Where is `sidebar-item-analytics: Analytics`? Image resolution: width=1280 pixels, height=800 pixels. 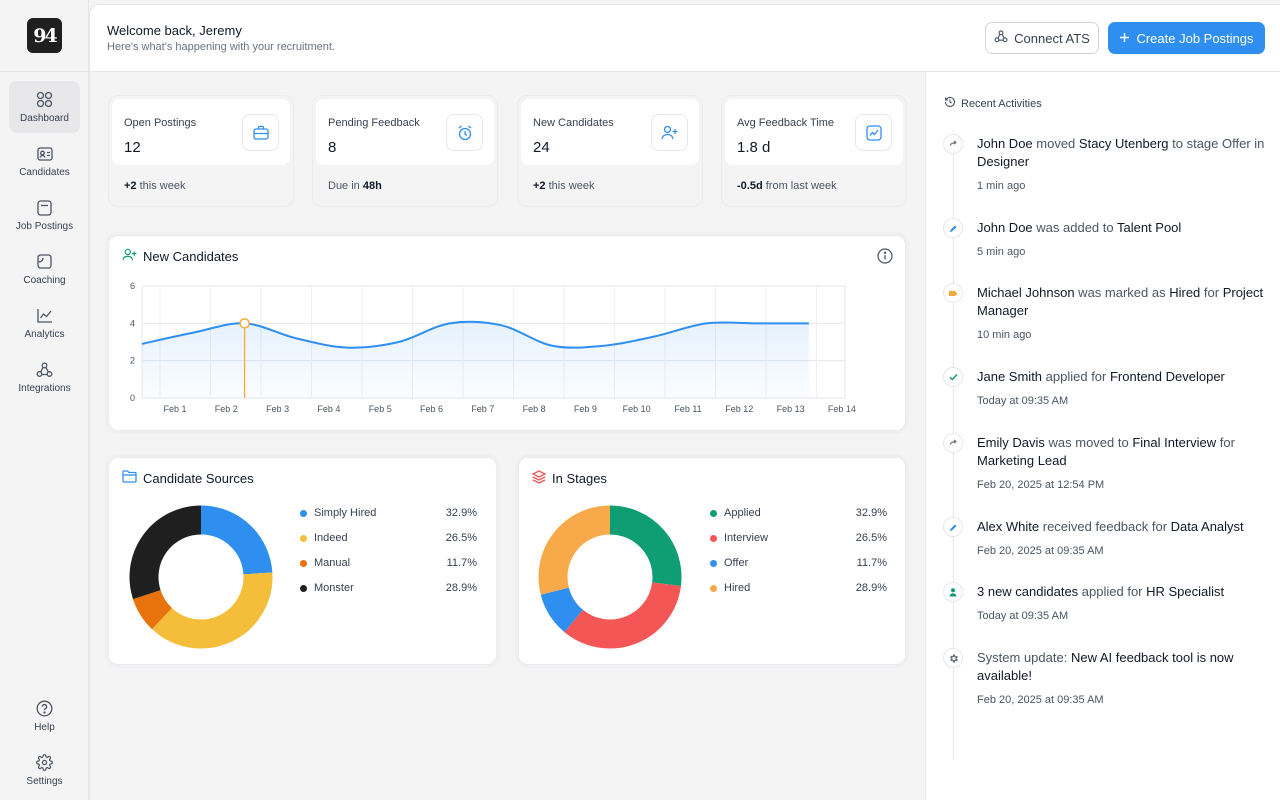 sidebar-item-analytics: Analytics is located at coordinates (44, 323).